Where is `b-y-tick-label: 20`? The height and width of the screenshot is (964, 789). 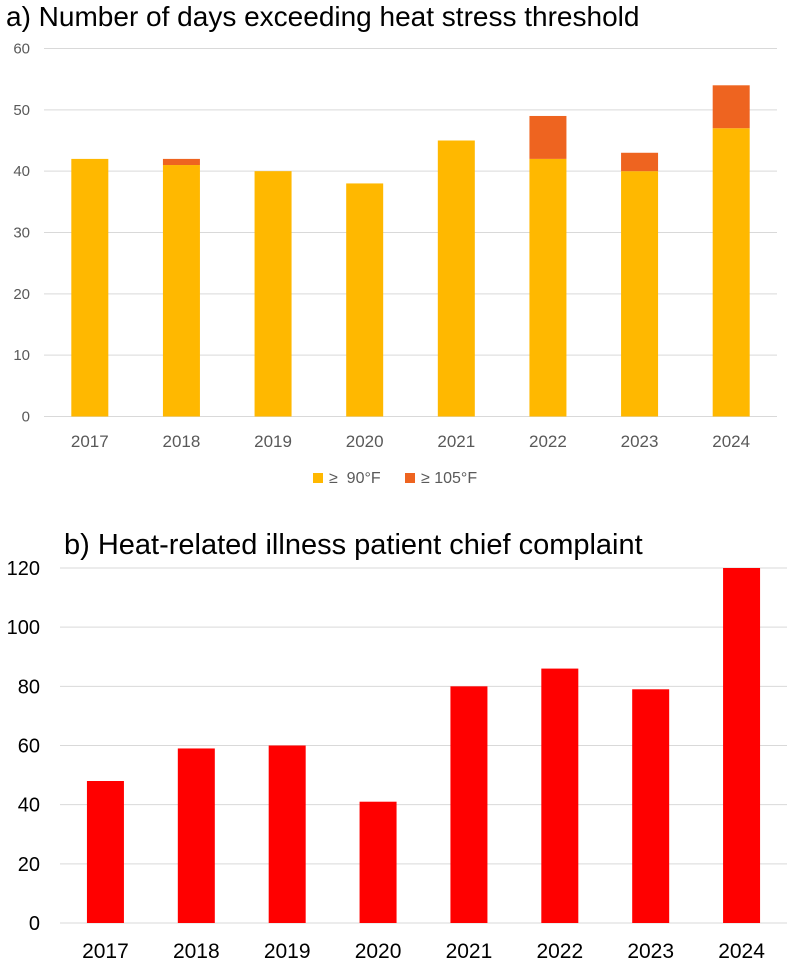 b-y-tick-label: 20 is located at coordinates (29, 865).